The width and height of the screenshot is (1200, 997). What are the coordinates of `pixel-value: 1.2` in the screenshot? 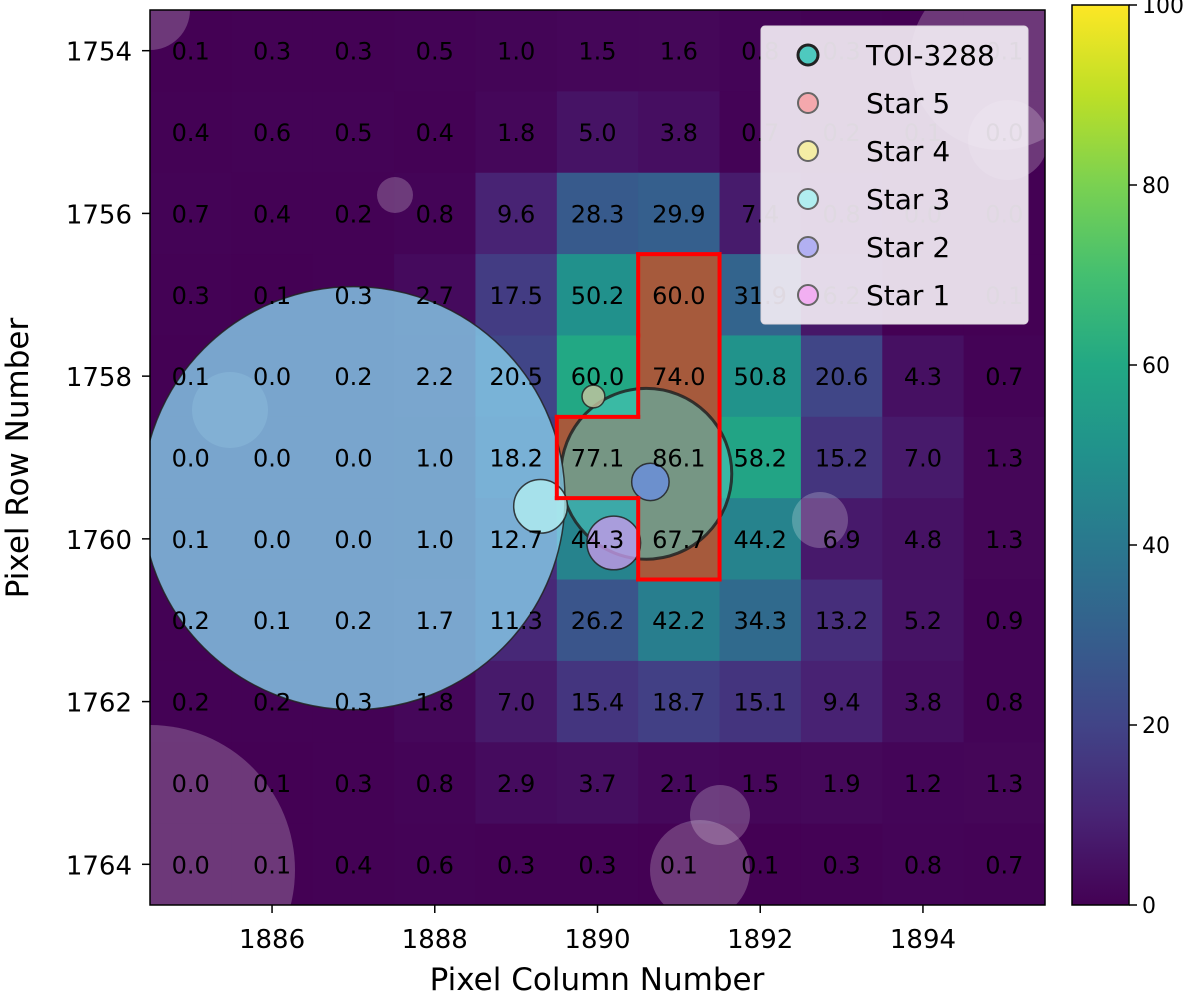 It's located at (923, 784).